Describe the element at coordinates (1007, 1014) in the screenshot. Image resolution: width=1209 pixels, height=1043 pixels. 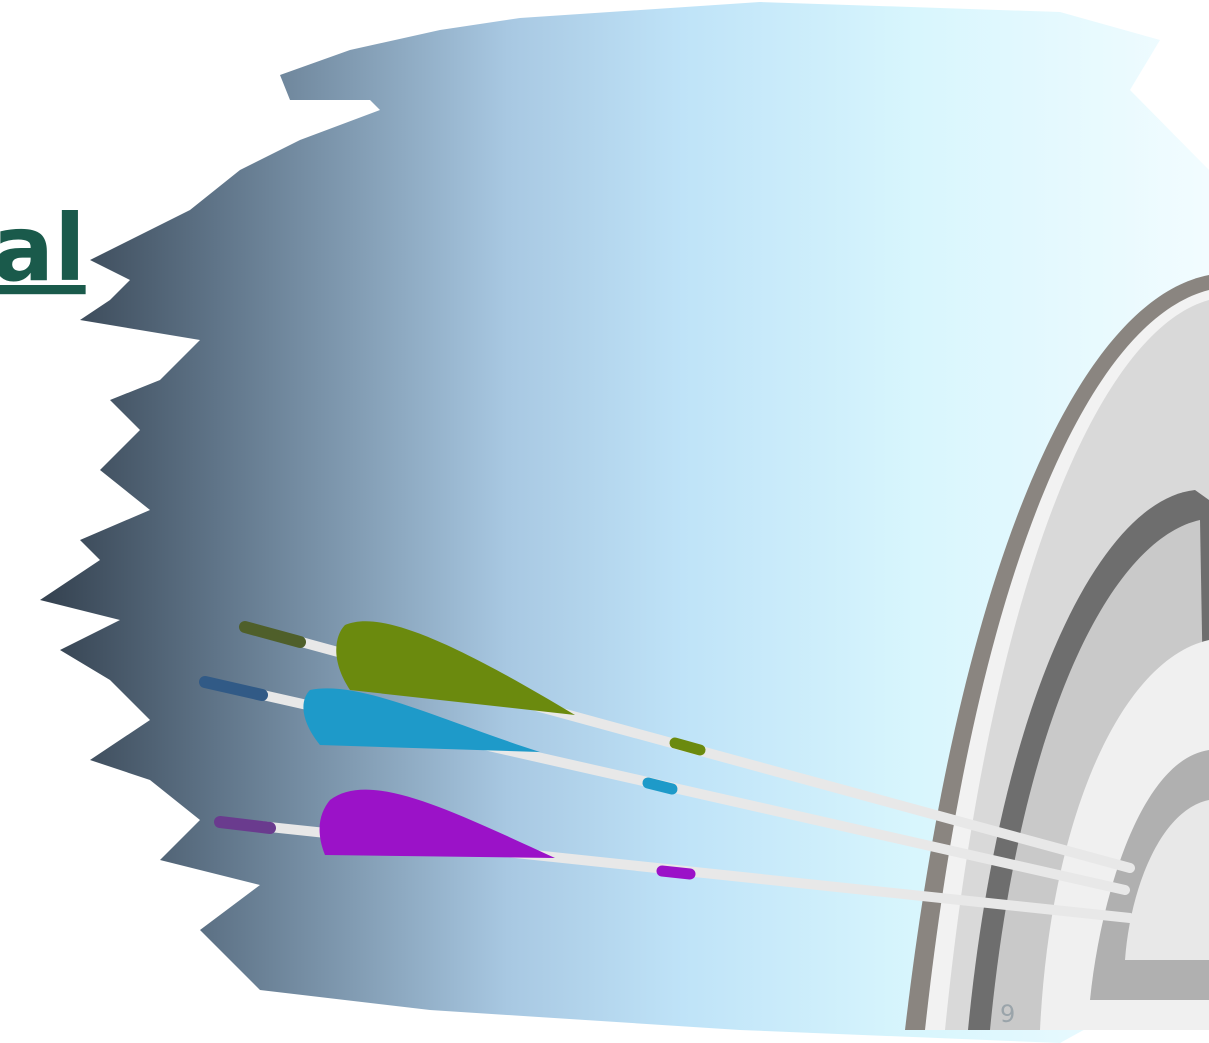
I see `page-number: 9` at that location.